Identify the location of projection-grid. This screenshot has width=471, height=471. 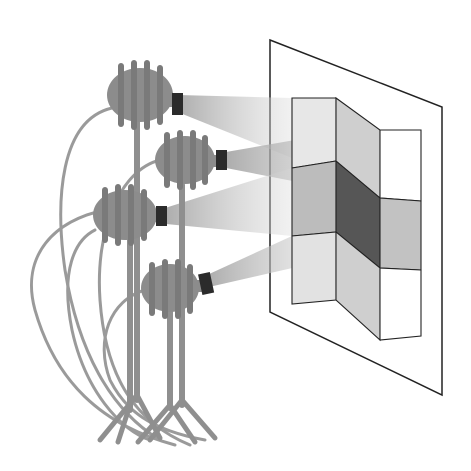
(356, 219).